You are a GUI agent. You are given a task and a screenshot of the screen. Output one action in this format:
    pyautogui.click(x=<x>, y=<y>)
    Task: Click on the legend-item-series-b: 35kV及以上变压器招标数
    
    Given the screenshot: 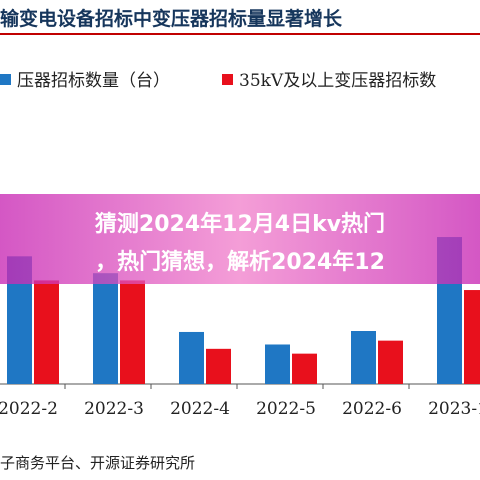 What is the action you would take?
    pyautogui.click(x=329, y=78)
    